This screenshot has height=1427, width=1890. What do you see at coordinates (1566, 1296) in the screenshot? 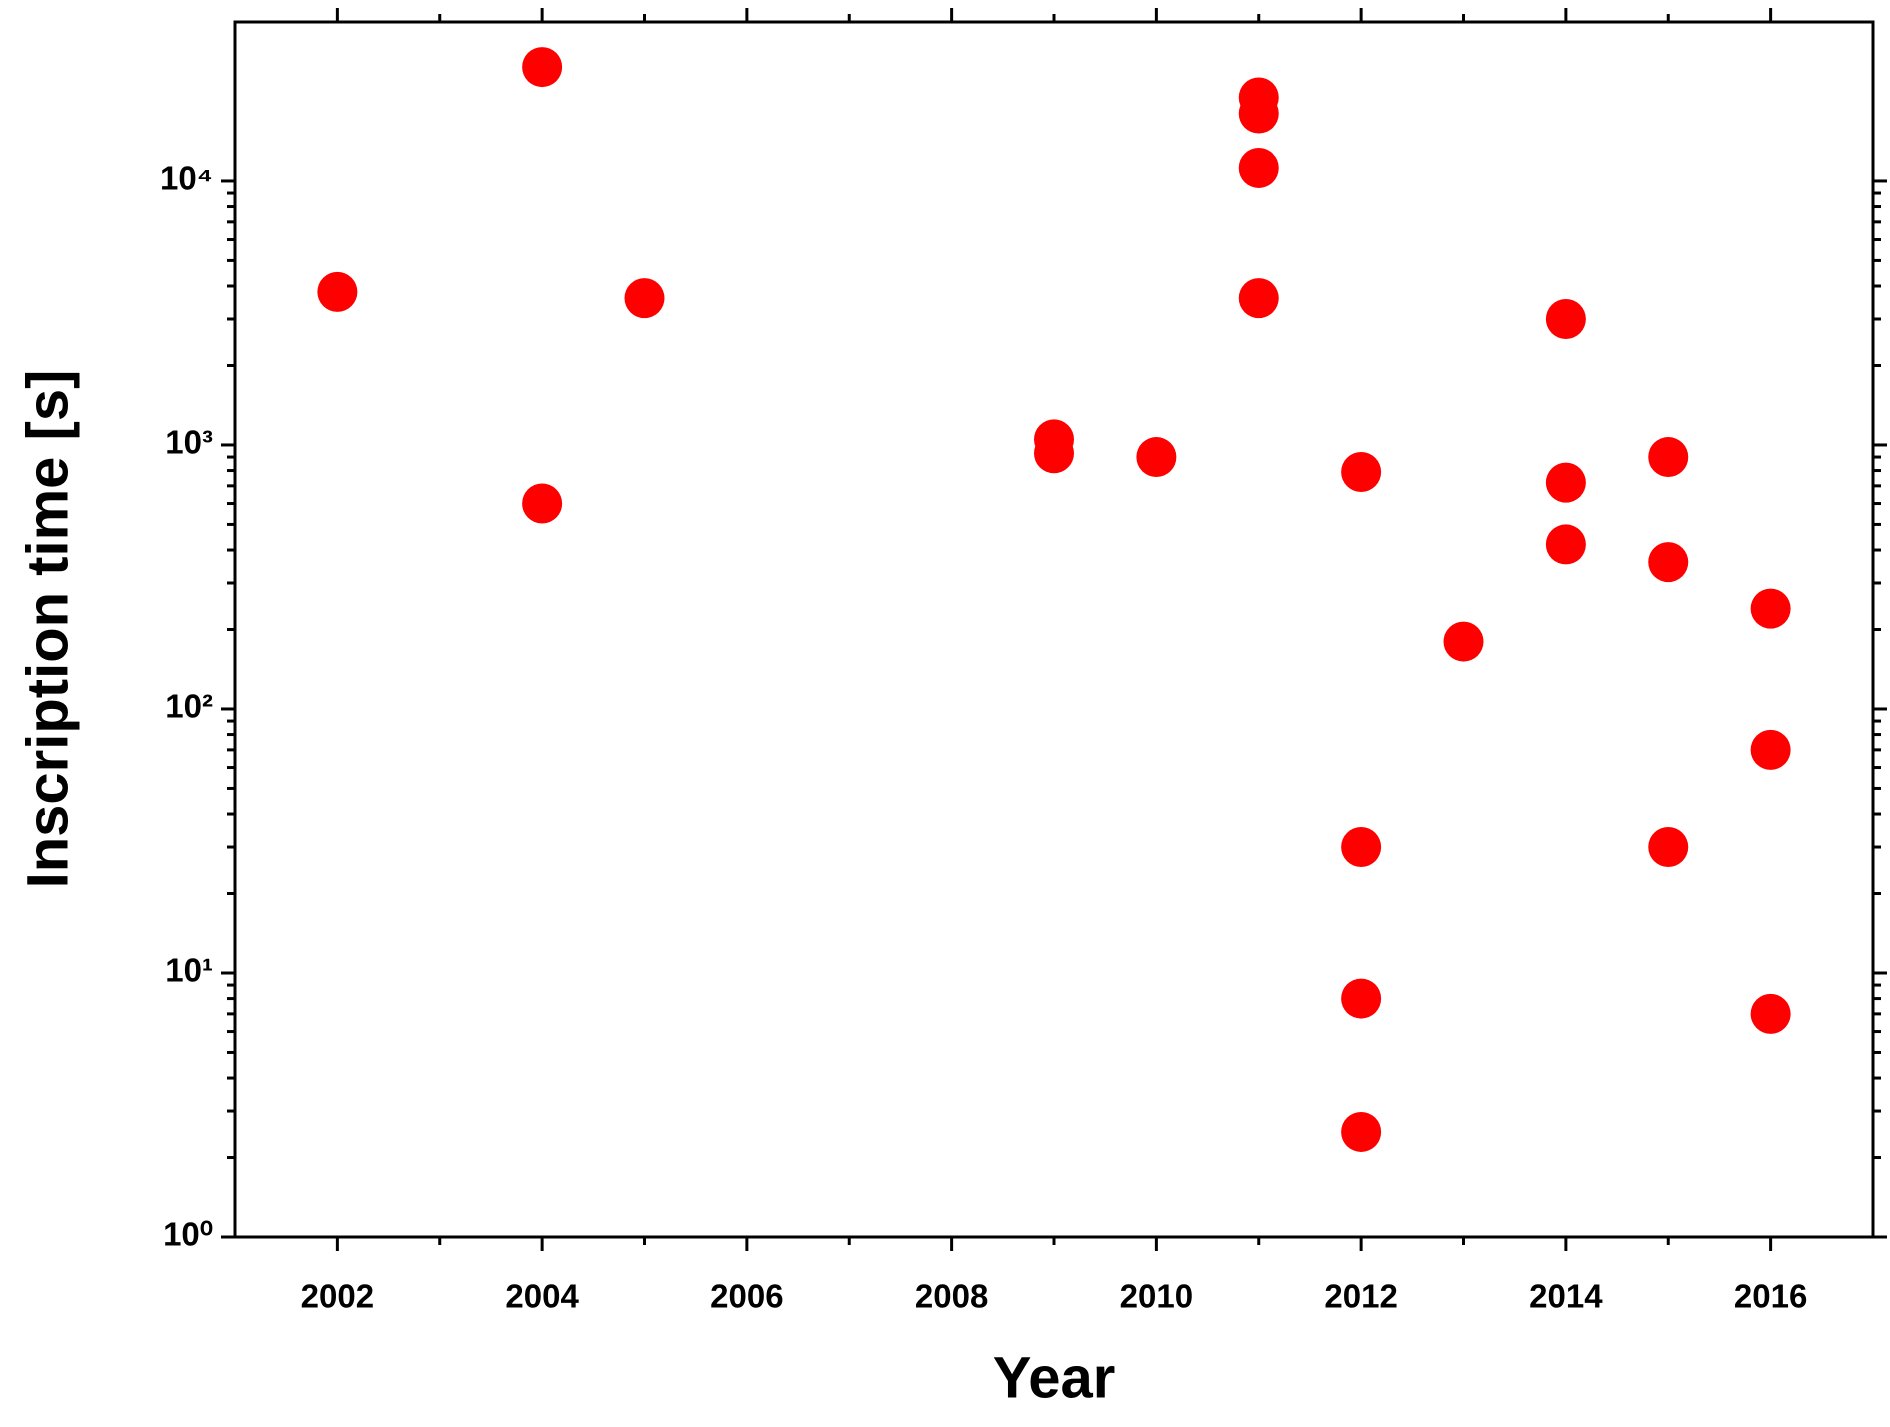
I see `x-tick-label: 2014` at bounding box center [1566, 1296].